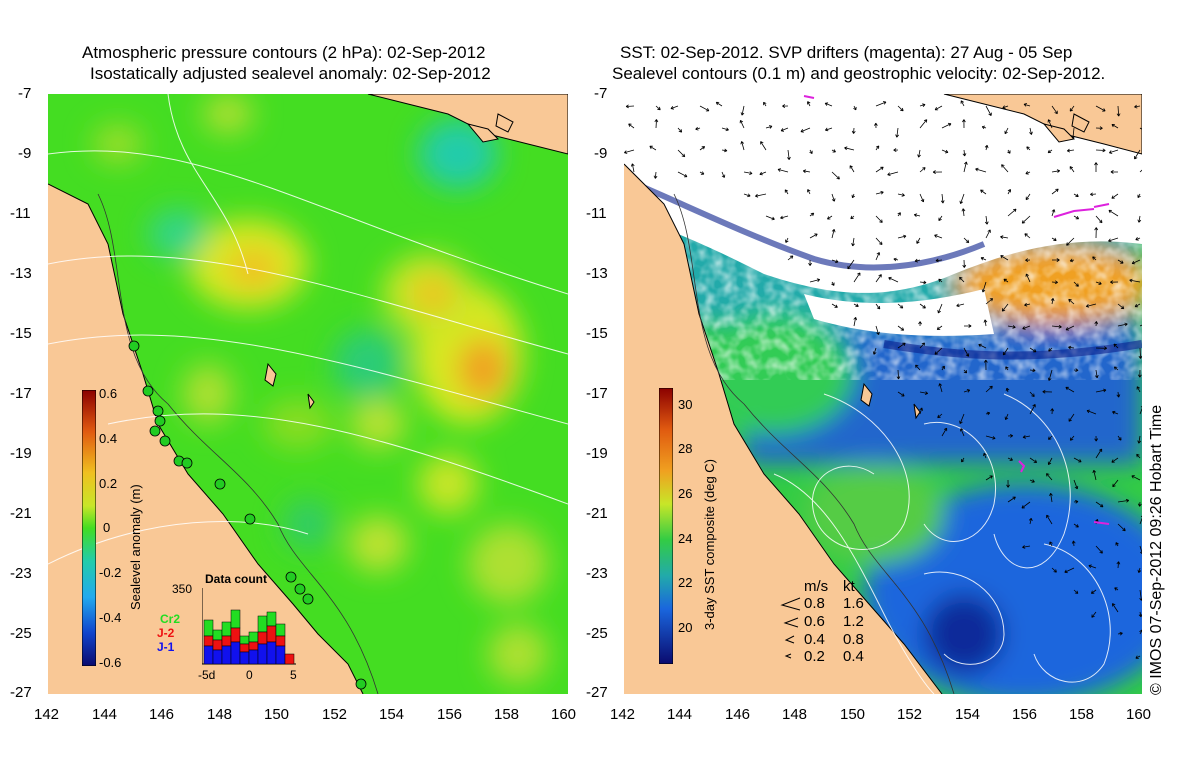 The width and height of the screenshot is (1200, 780). Describe the element at coordinates (108, 438) in the screenshot. I see `sla-cbar-tick: 0.4` at that location.